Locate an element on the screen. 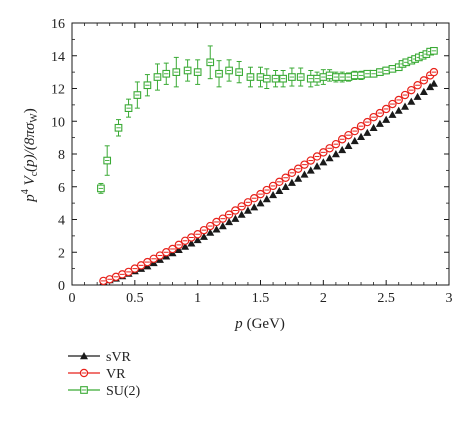 This screenshot has height=425, width=474. y-tick-label: 12 is located at coordinates (58, 90).